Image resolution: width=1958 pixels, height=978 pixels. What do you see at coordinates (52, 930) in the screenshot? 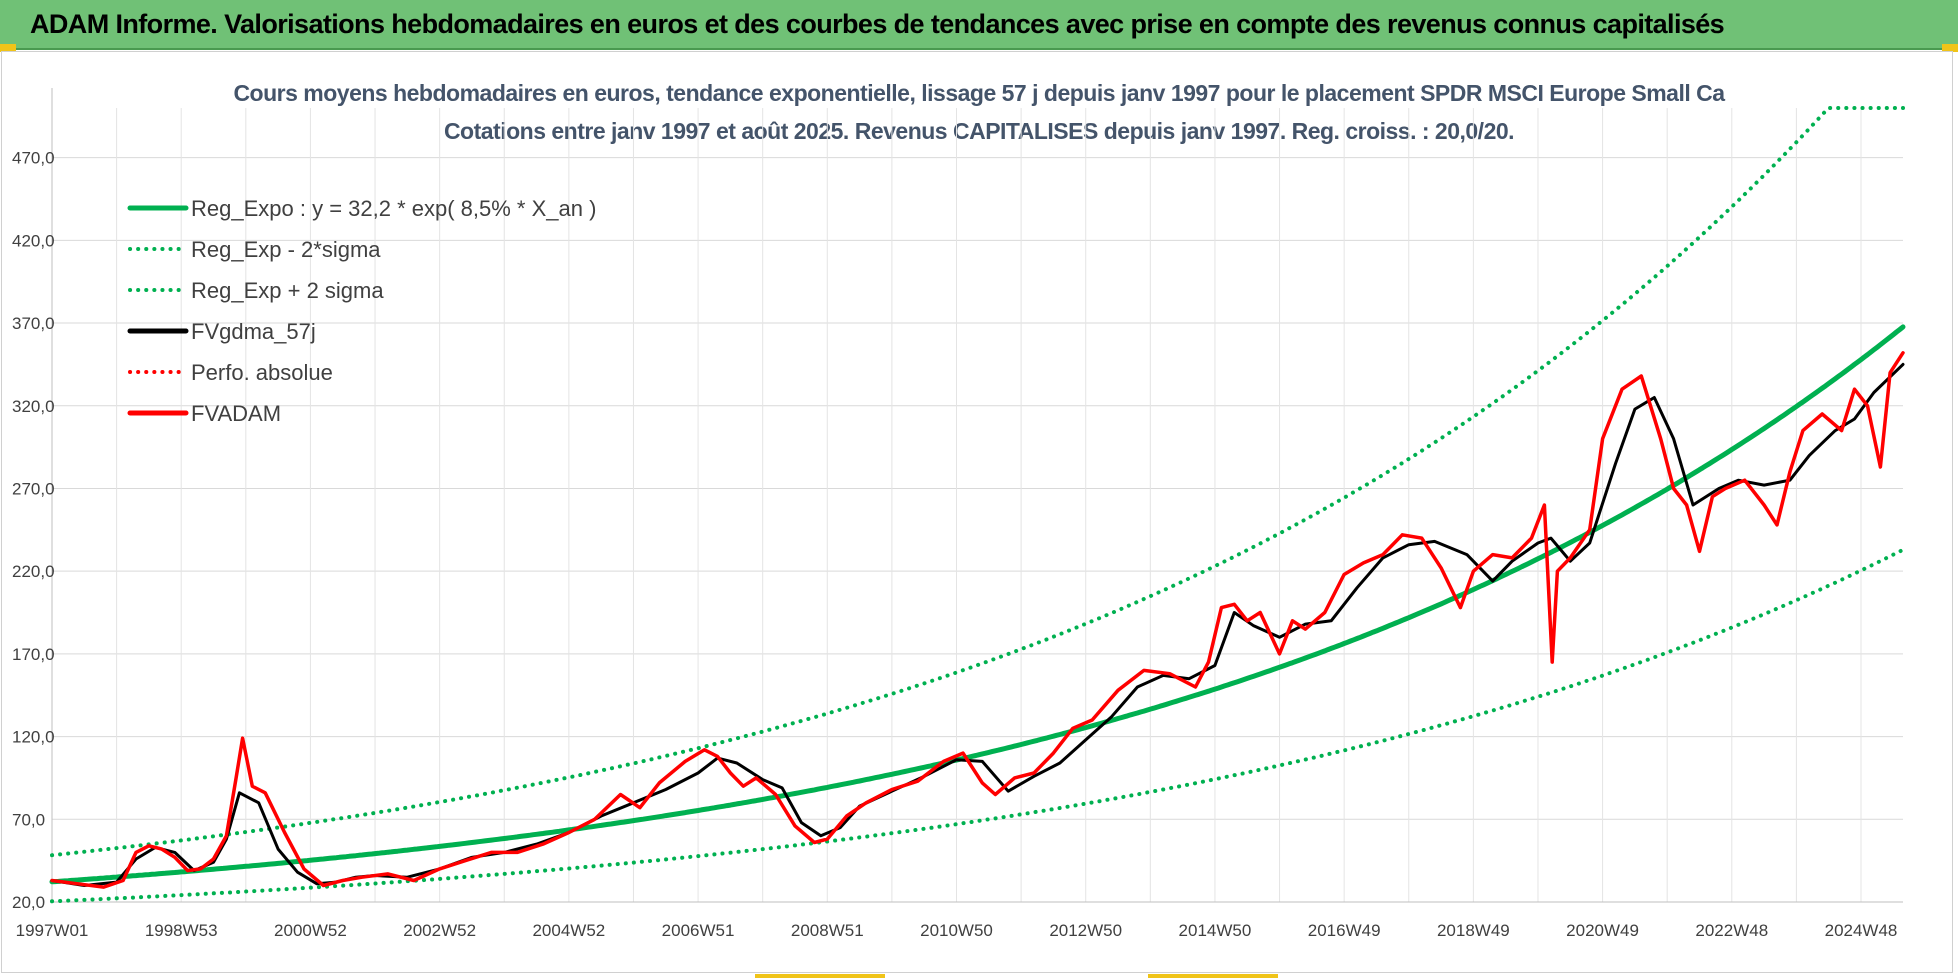
I see `x-tick-label: 1997W01` at bounding box center [52, 930].